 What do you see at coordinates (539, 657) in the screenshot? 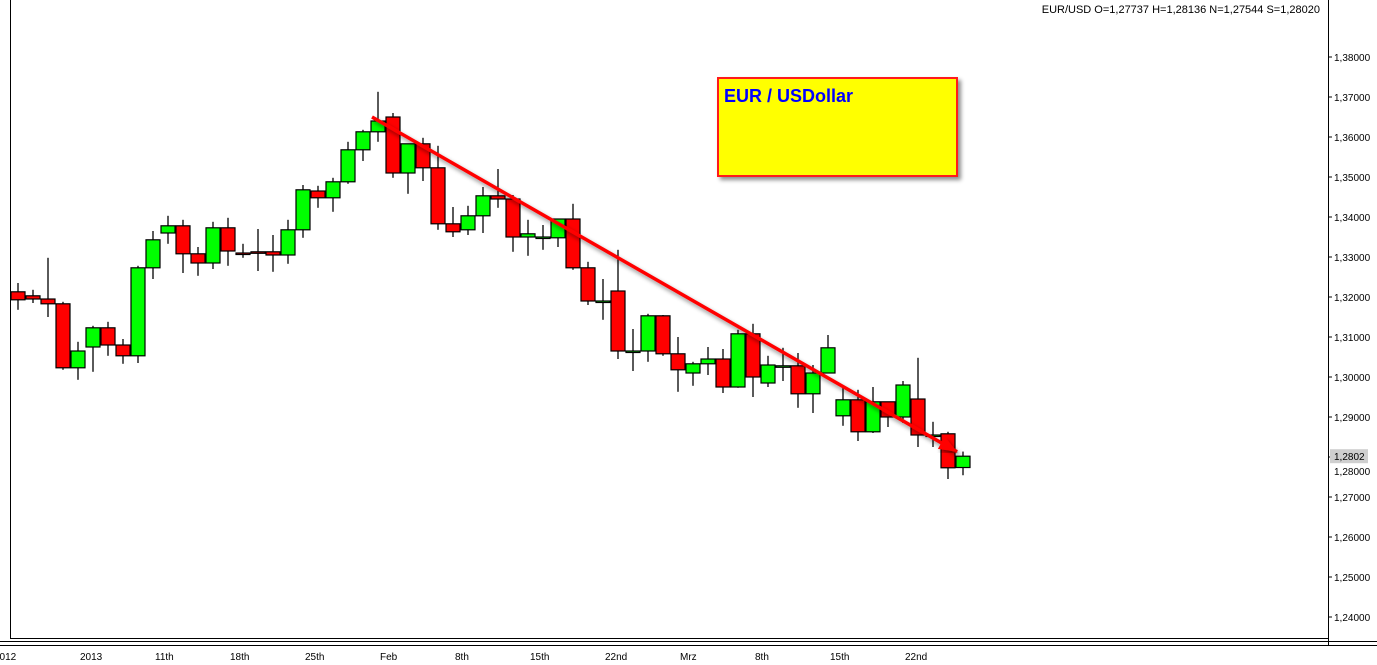
I see `time-tick-label: 15th` at bounding box center [539, 657].